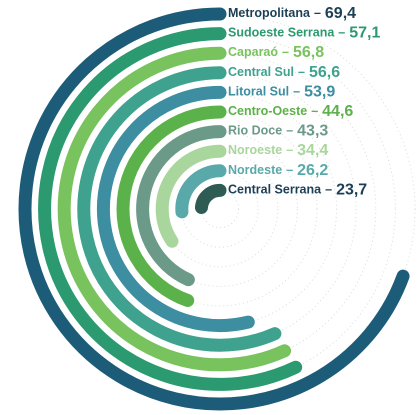 Image resolution: width=418 pixels, height=415 pixels. What do you see at coordinates (337, 111) in the screenshot?
I see `value-label: 44,6` at bounding box center [337, 111].